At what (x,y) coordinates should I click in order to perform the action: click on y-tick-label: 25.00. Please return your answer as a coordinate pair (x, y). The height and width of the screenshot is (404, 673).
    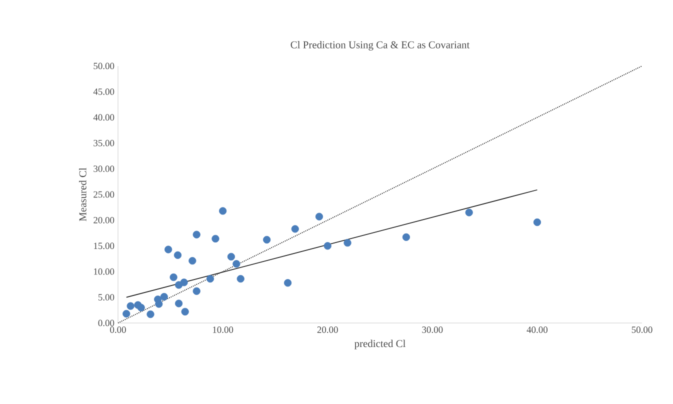
    Looking at the image, I should click on (104, 194).